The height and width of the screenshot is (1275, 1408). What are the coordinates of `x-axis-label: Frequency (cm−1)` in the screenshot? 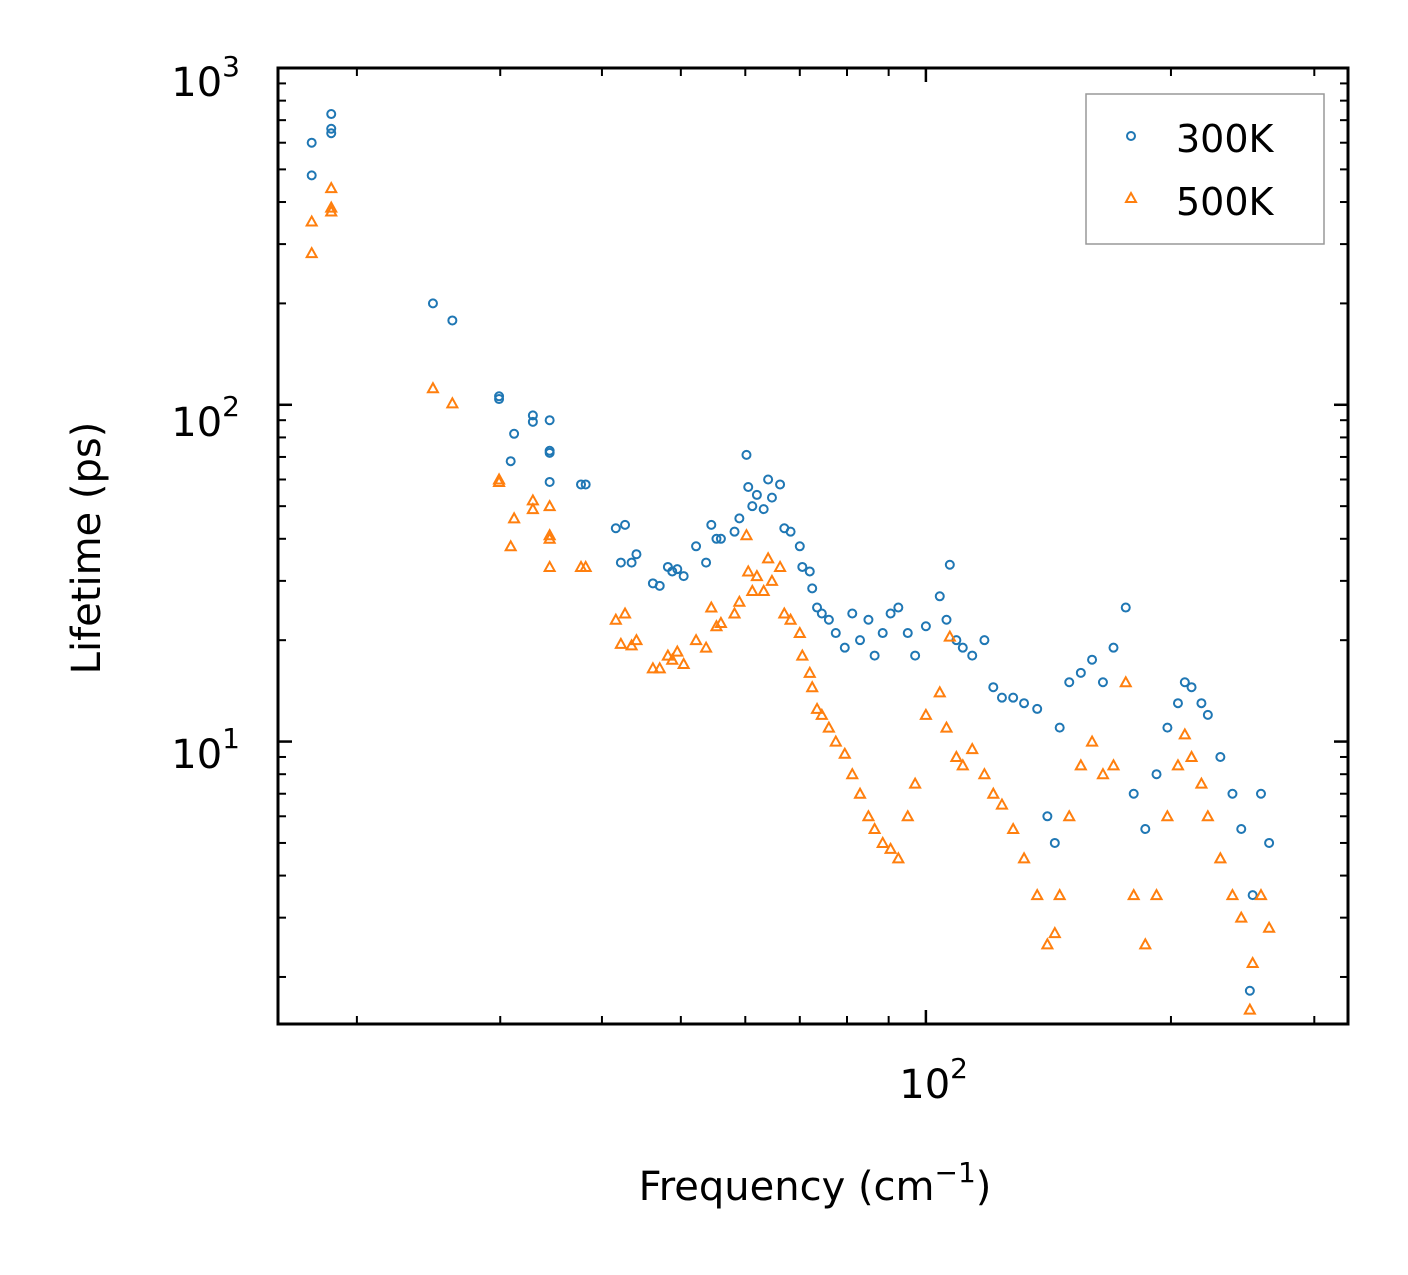 It's located at (815, 1183).